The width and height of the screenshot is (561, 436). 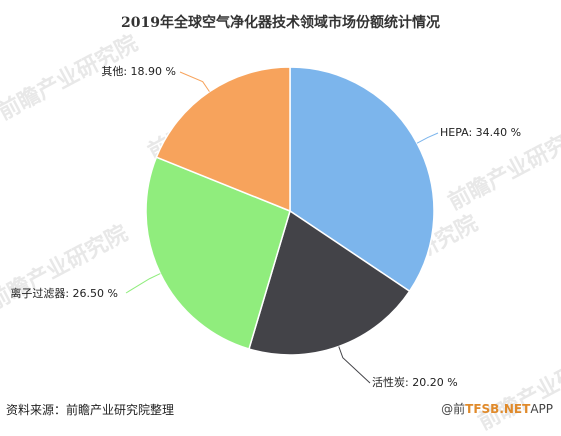 What do you see at coordinates (218, 253) in the screenshot?
I see `slice-ion-filter` at bounding box center [218, 253].